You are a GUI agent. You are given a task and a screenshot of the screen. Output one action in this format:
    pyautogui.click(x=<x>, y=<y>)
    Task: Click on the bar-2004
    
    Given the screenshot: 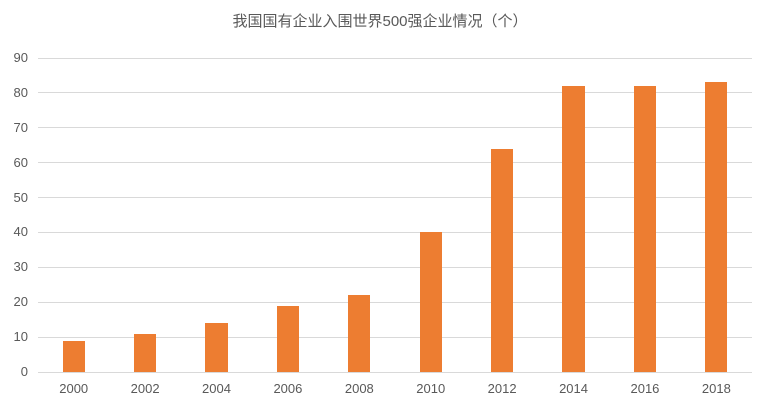 What is the action you would take?
    pyautogui.click(x=216, y=347)
    